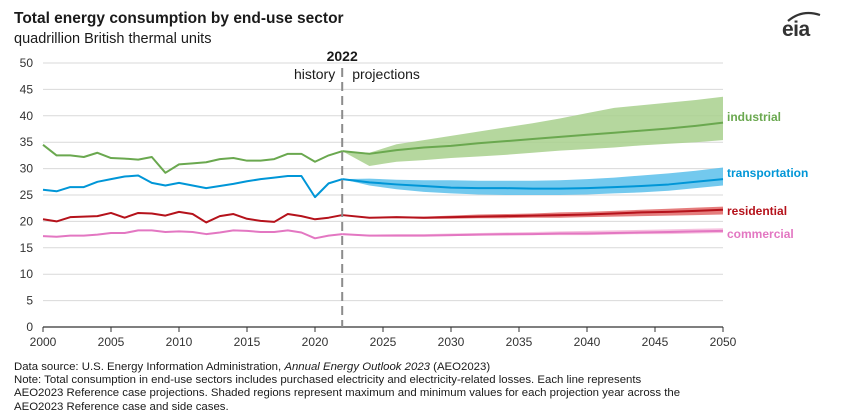  I want to click on y-tick-label: 15, so click(27, 248).